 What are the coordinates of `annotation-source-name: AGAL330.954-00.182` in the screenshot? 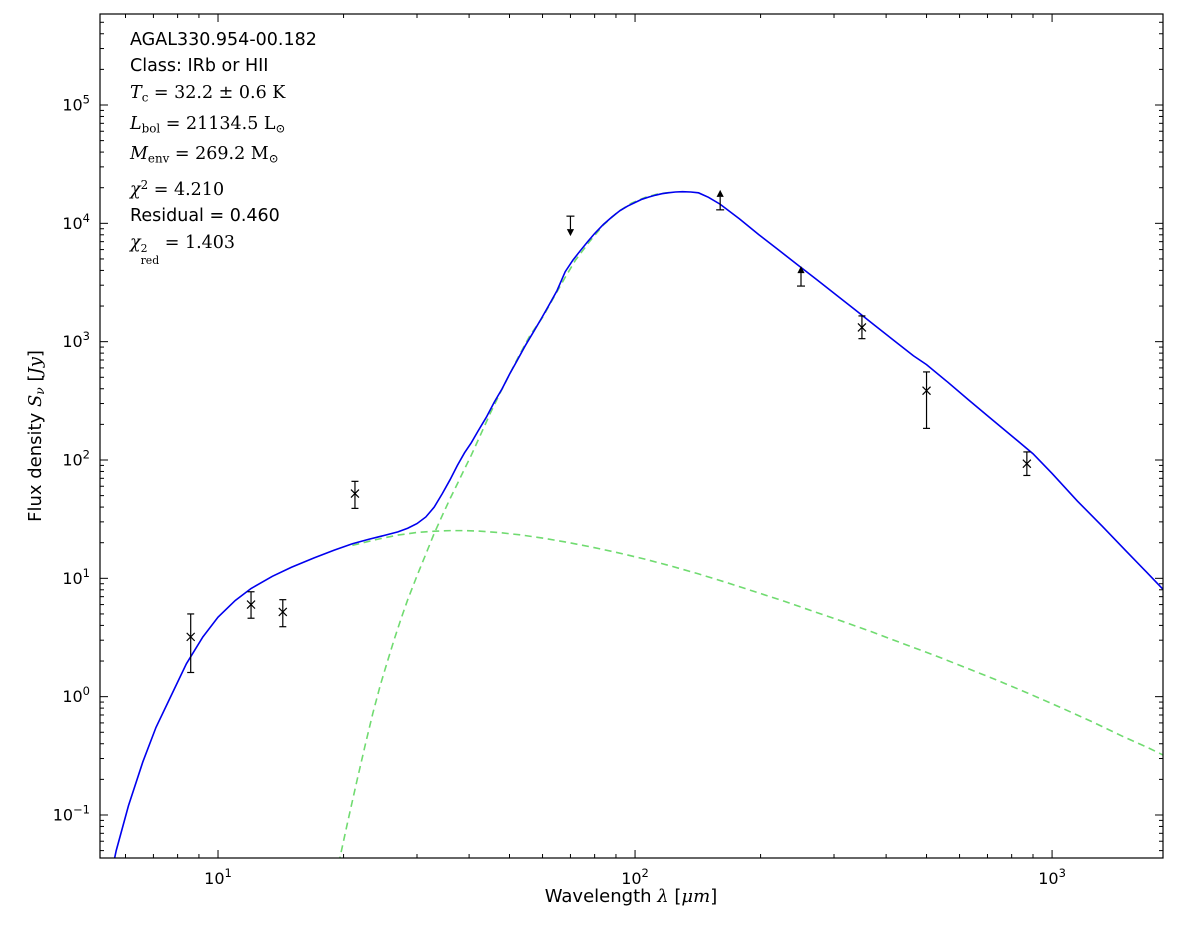 It's located at (223, 40).